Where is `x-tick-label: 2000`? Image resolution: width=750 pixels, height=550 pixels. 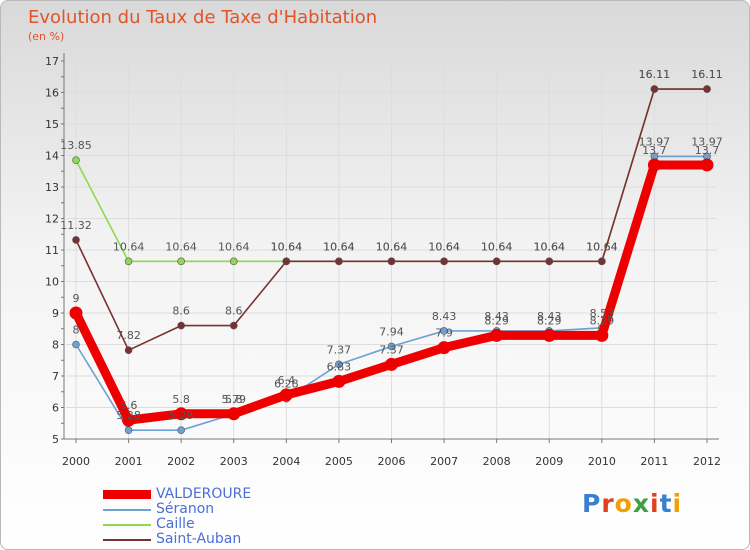 x-tick-label: 2000 is located at coordinates (76, 461).